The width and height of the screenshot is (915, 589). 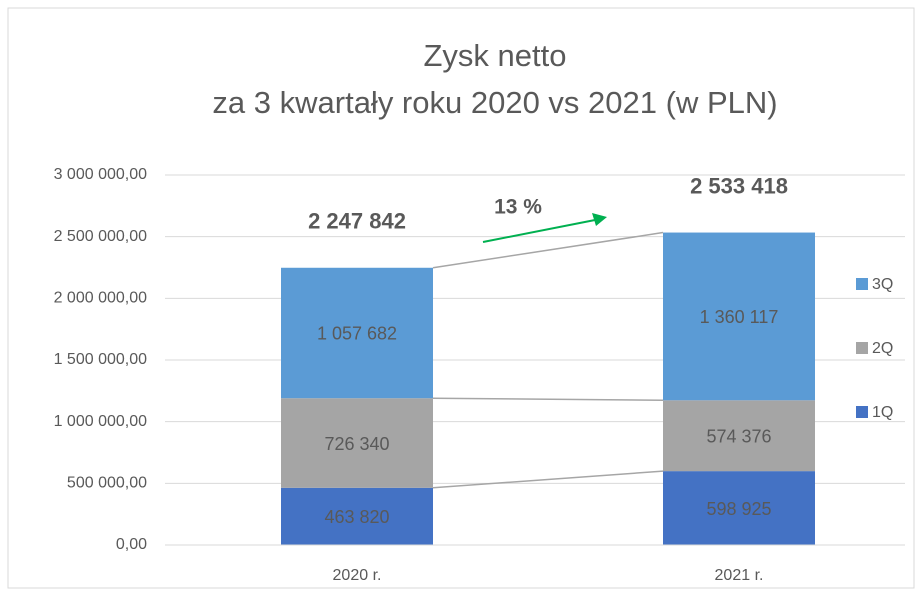 I want to click on total-label: 2 247 842, so click(x=357, y=221).